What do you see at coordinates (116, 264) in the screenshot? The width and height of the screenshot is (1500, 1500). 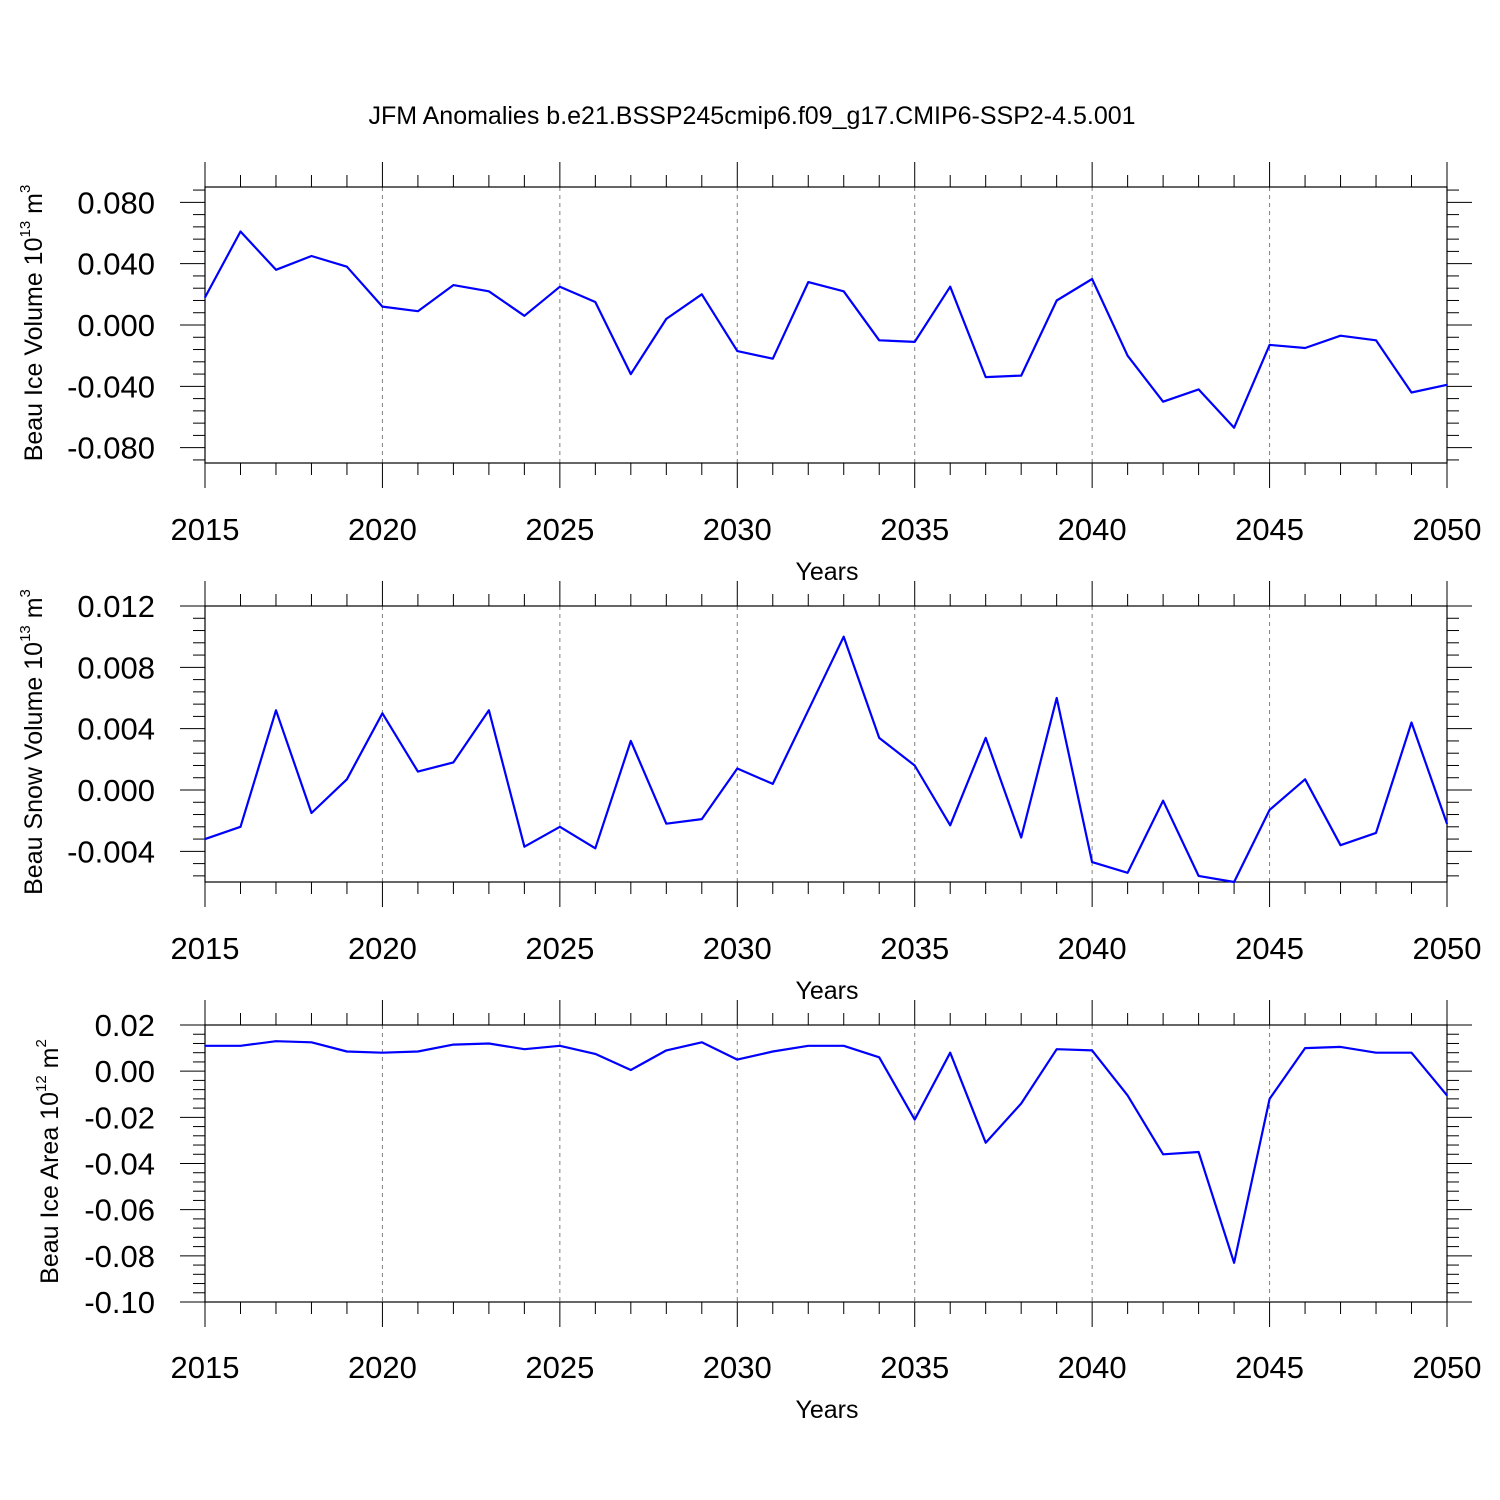 I see `y-tick-label: 0.040` at bounding box center [116, 264].